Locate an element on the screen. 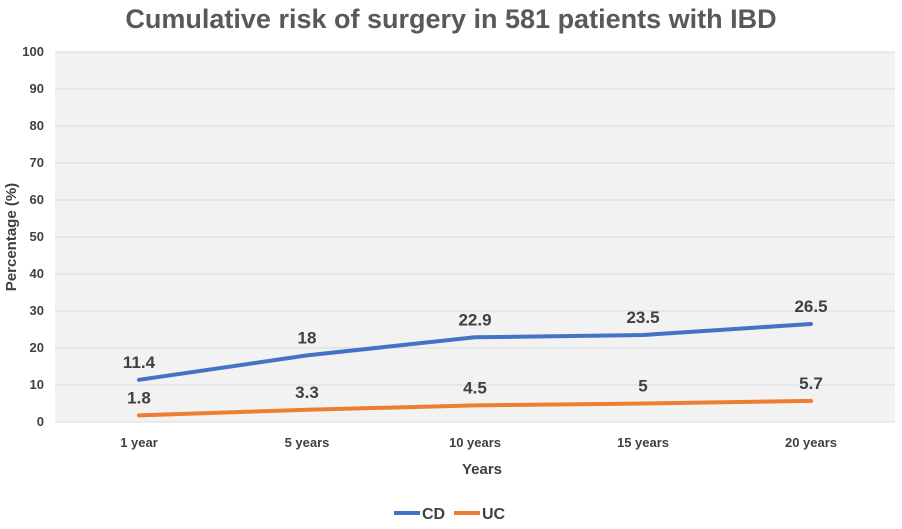 This screenshot has width=902, height=529. x-tick-label: 10 years is located at coordinates (475, 442).